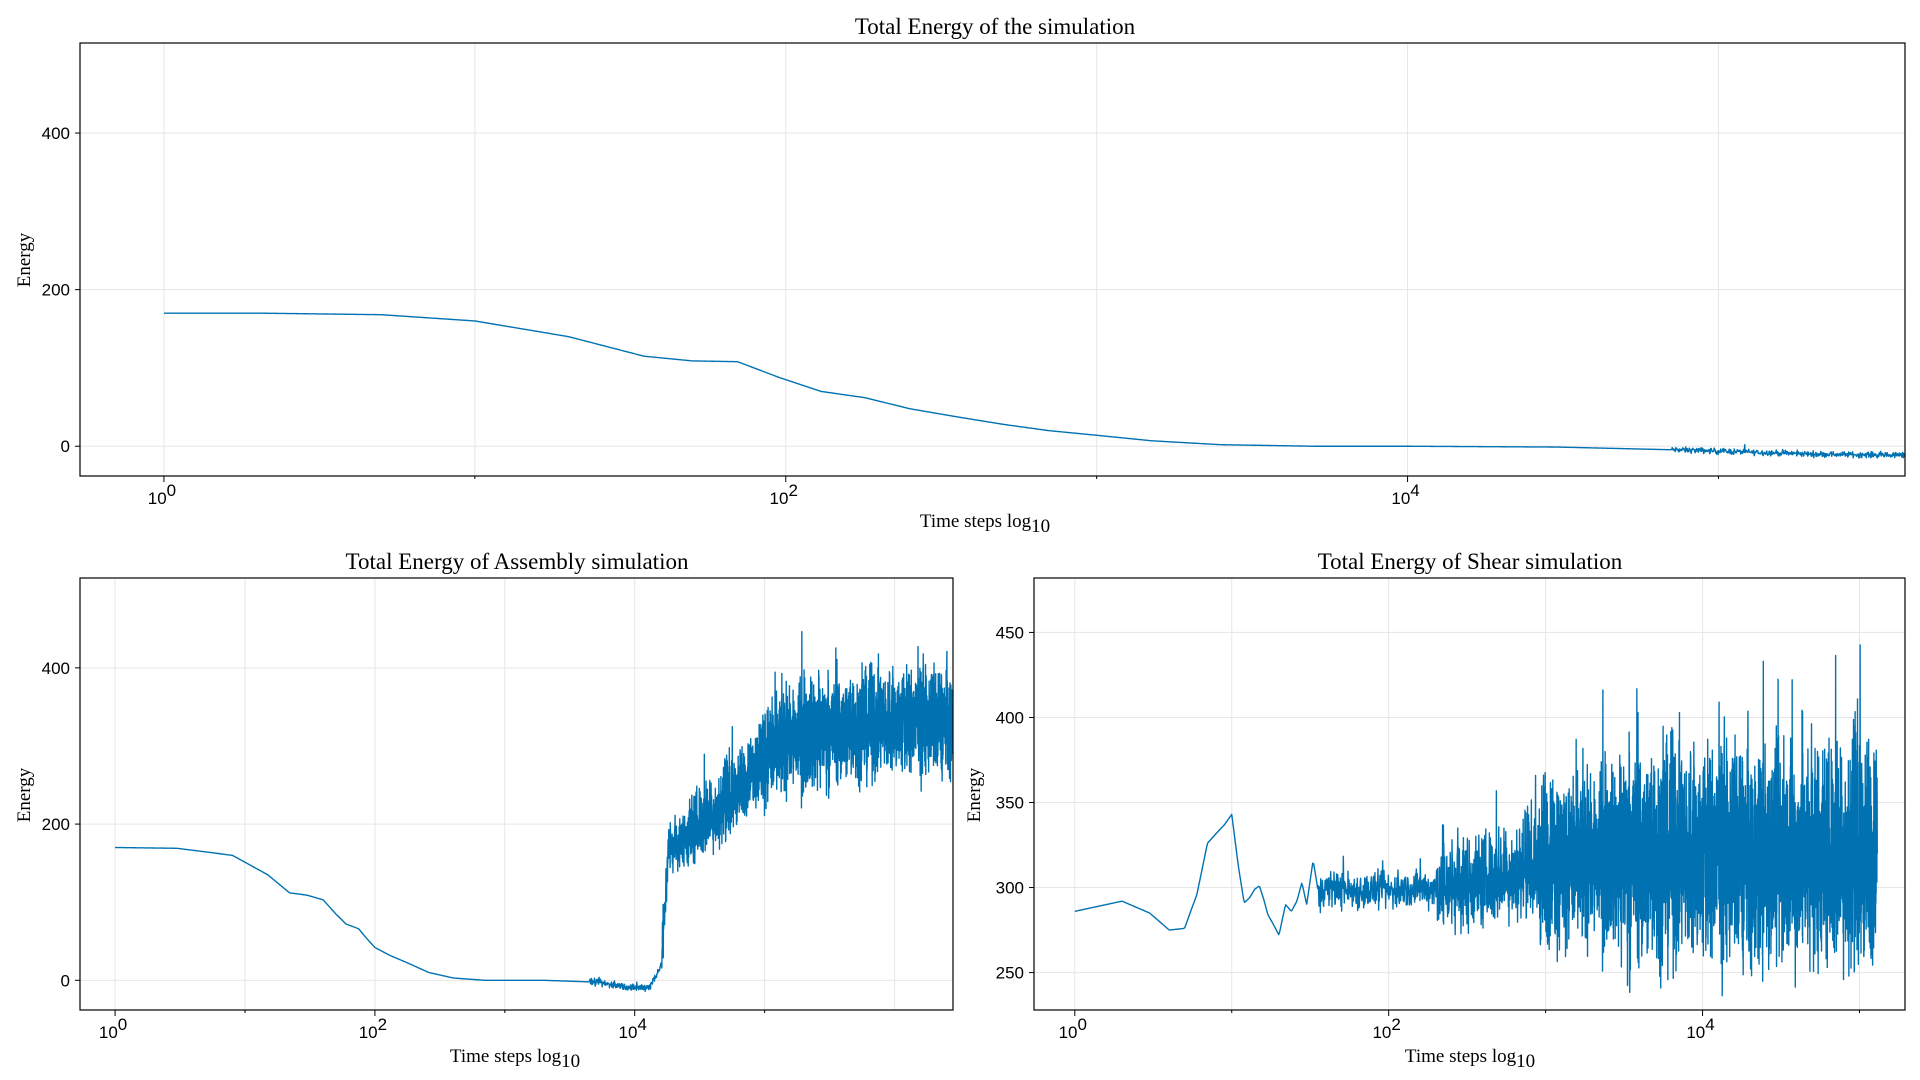  Describe the element at coordinates (1525, 1061) in the screenshot. I see `chart-shear-x-label-subscript: 10` at that location.